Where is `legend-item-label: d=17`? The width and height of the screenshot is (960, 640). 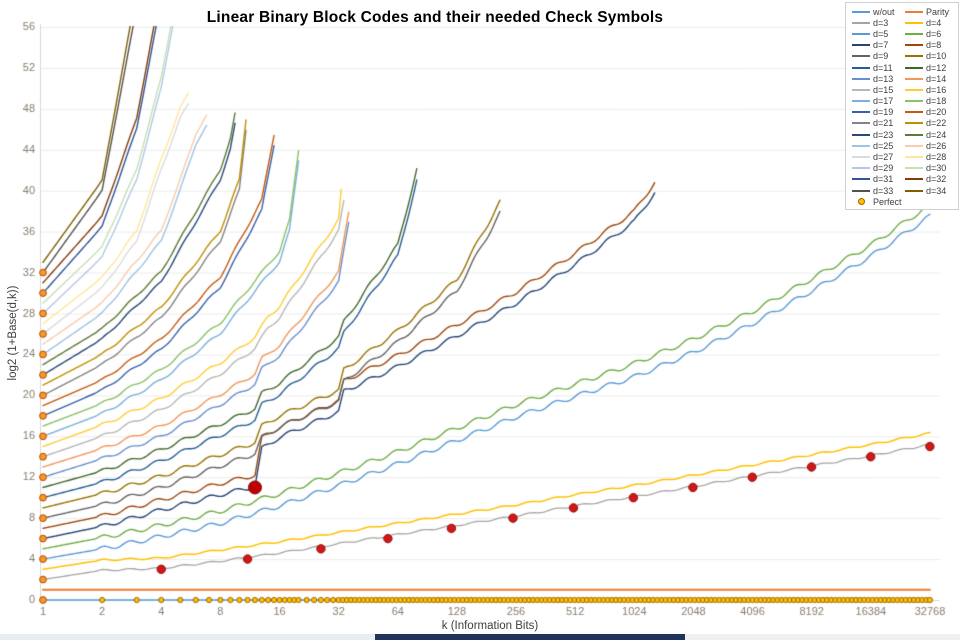
legend-item-label: d=17 is located at coordinates (883, 101).